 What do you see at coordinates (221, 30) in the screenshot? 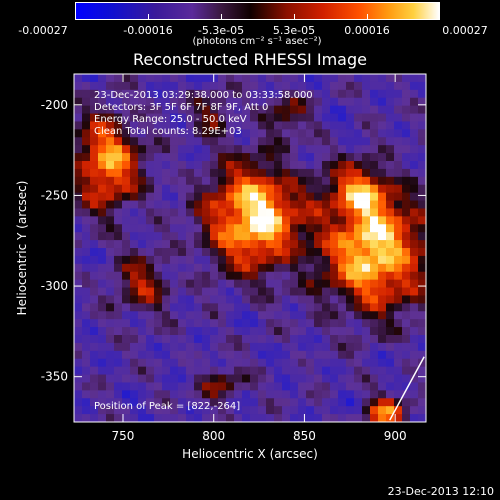
I see `colorbar-label: -5.3e-05` at bounding box center [221, 30].